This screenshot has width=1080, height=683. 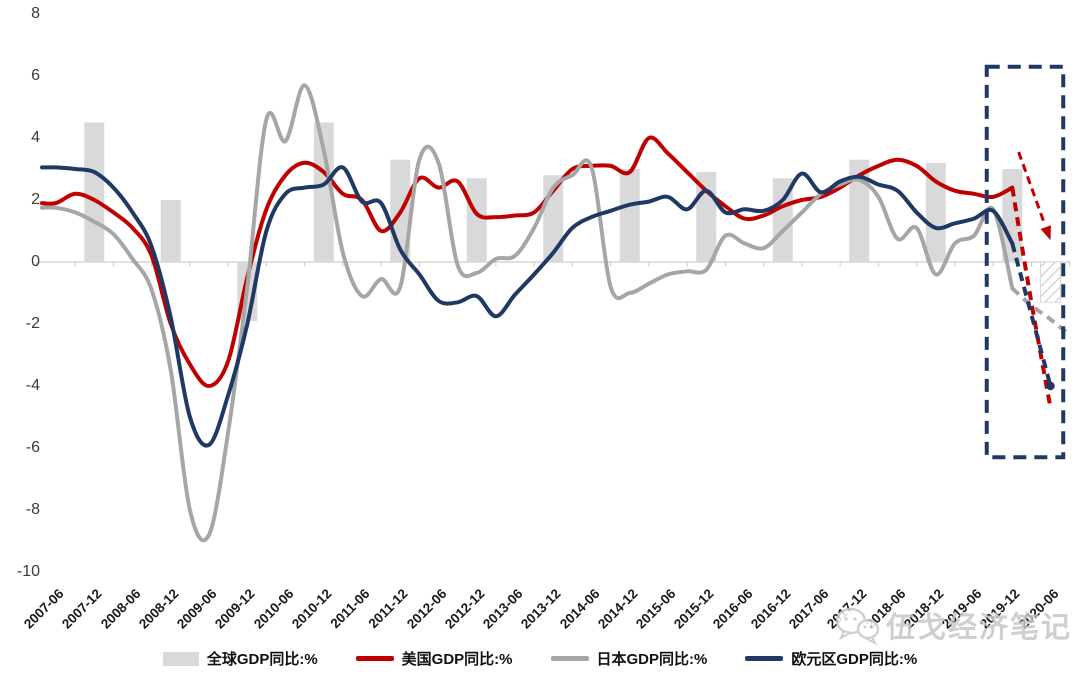 I want to click on legend-swatch-global, so click(x=180, y=658).